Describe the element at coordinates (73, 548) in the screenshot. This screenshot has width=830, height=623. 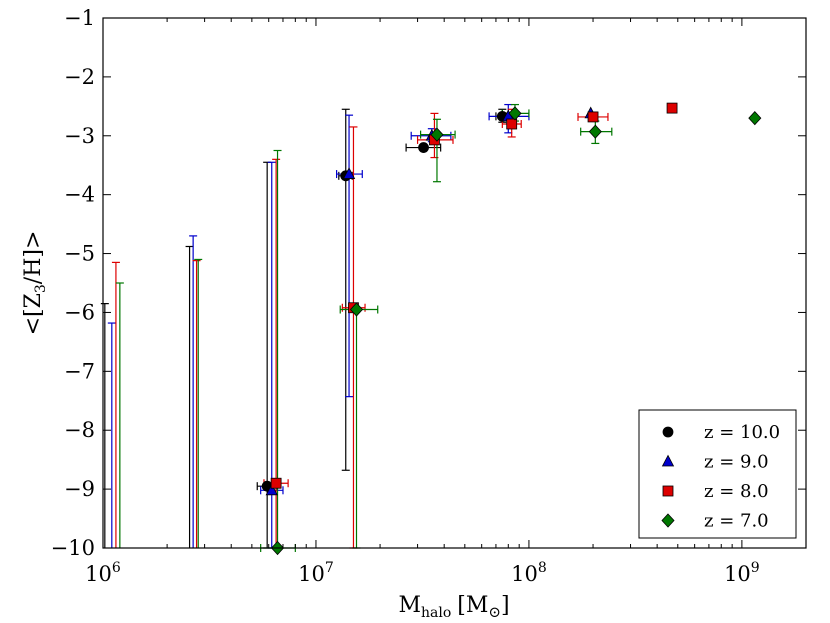
I see `y-tick-label: −10` at that location.